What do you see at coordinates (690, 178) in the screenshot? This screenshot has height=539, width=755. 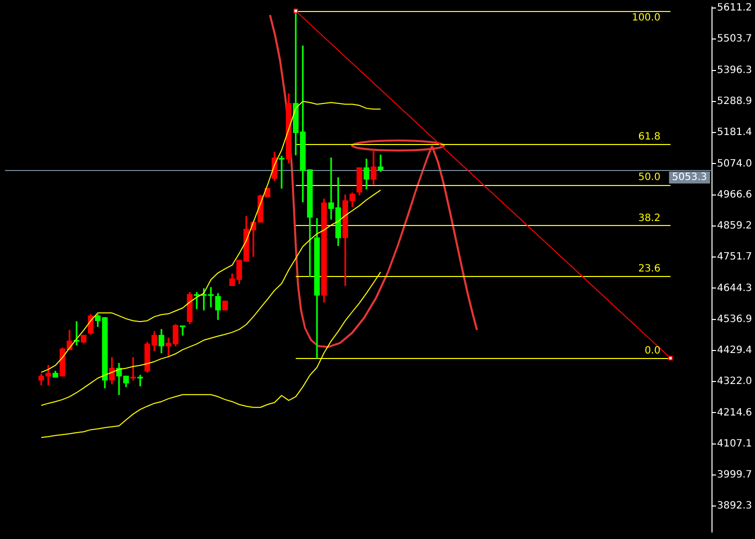 I see `ref-line-label: 5053.3` at bounding box center [690, 178].